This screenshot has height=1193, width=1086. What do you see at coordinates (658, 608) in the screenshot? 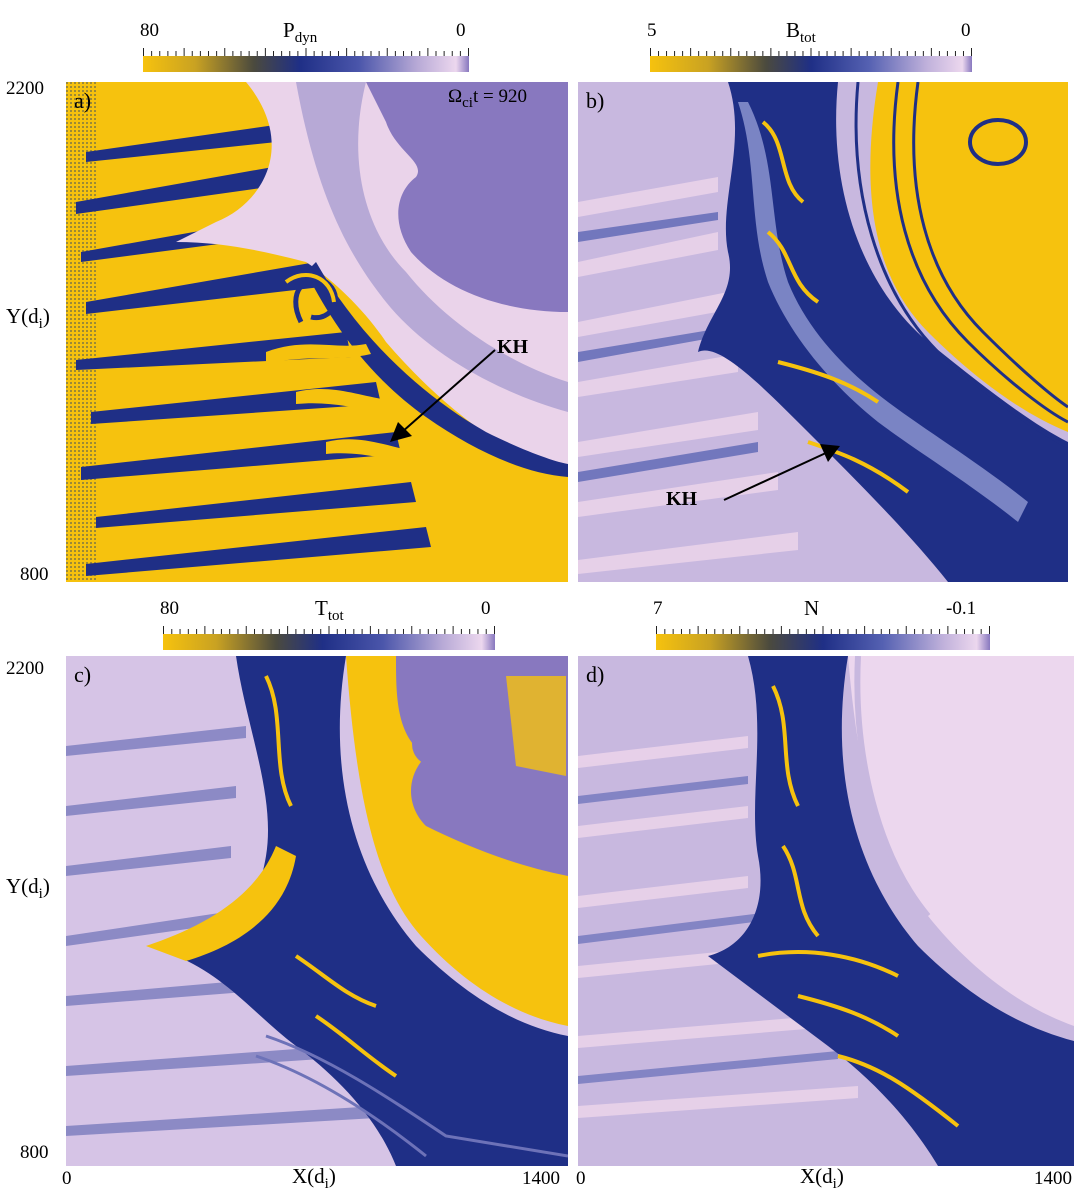
I see `colorbar-max: 7` at bounding box center [658, 608].